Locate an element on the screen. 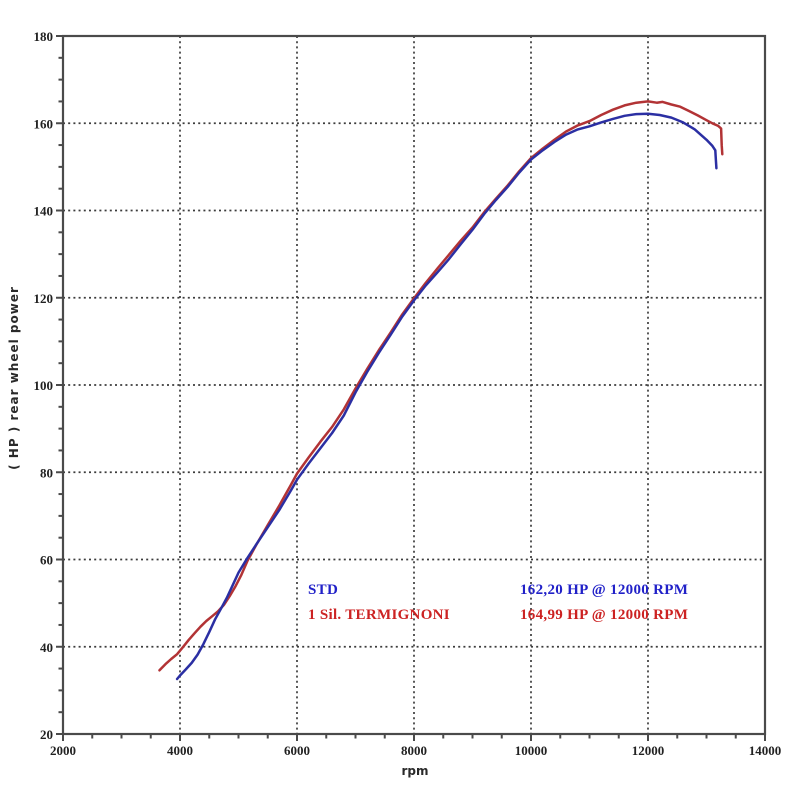 This screenshot has height=800, width=800. x-tick-label: 8000 is located at coordinates (414, 750).